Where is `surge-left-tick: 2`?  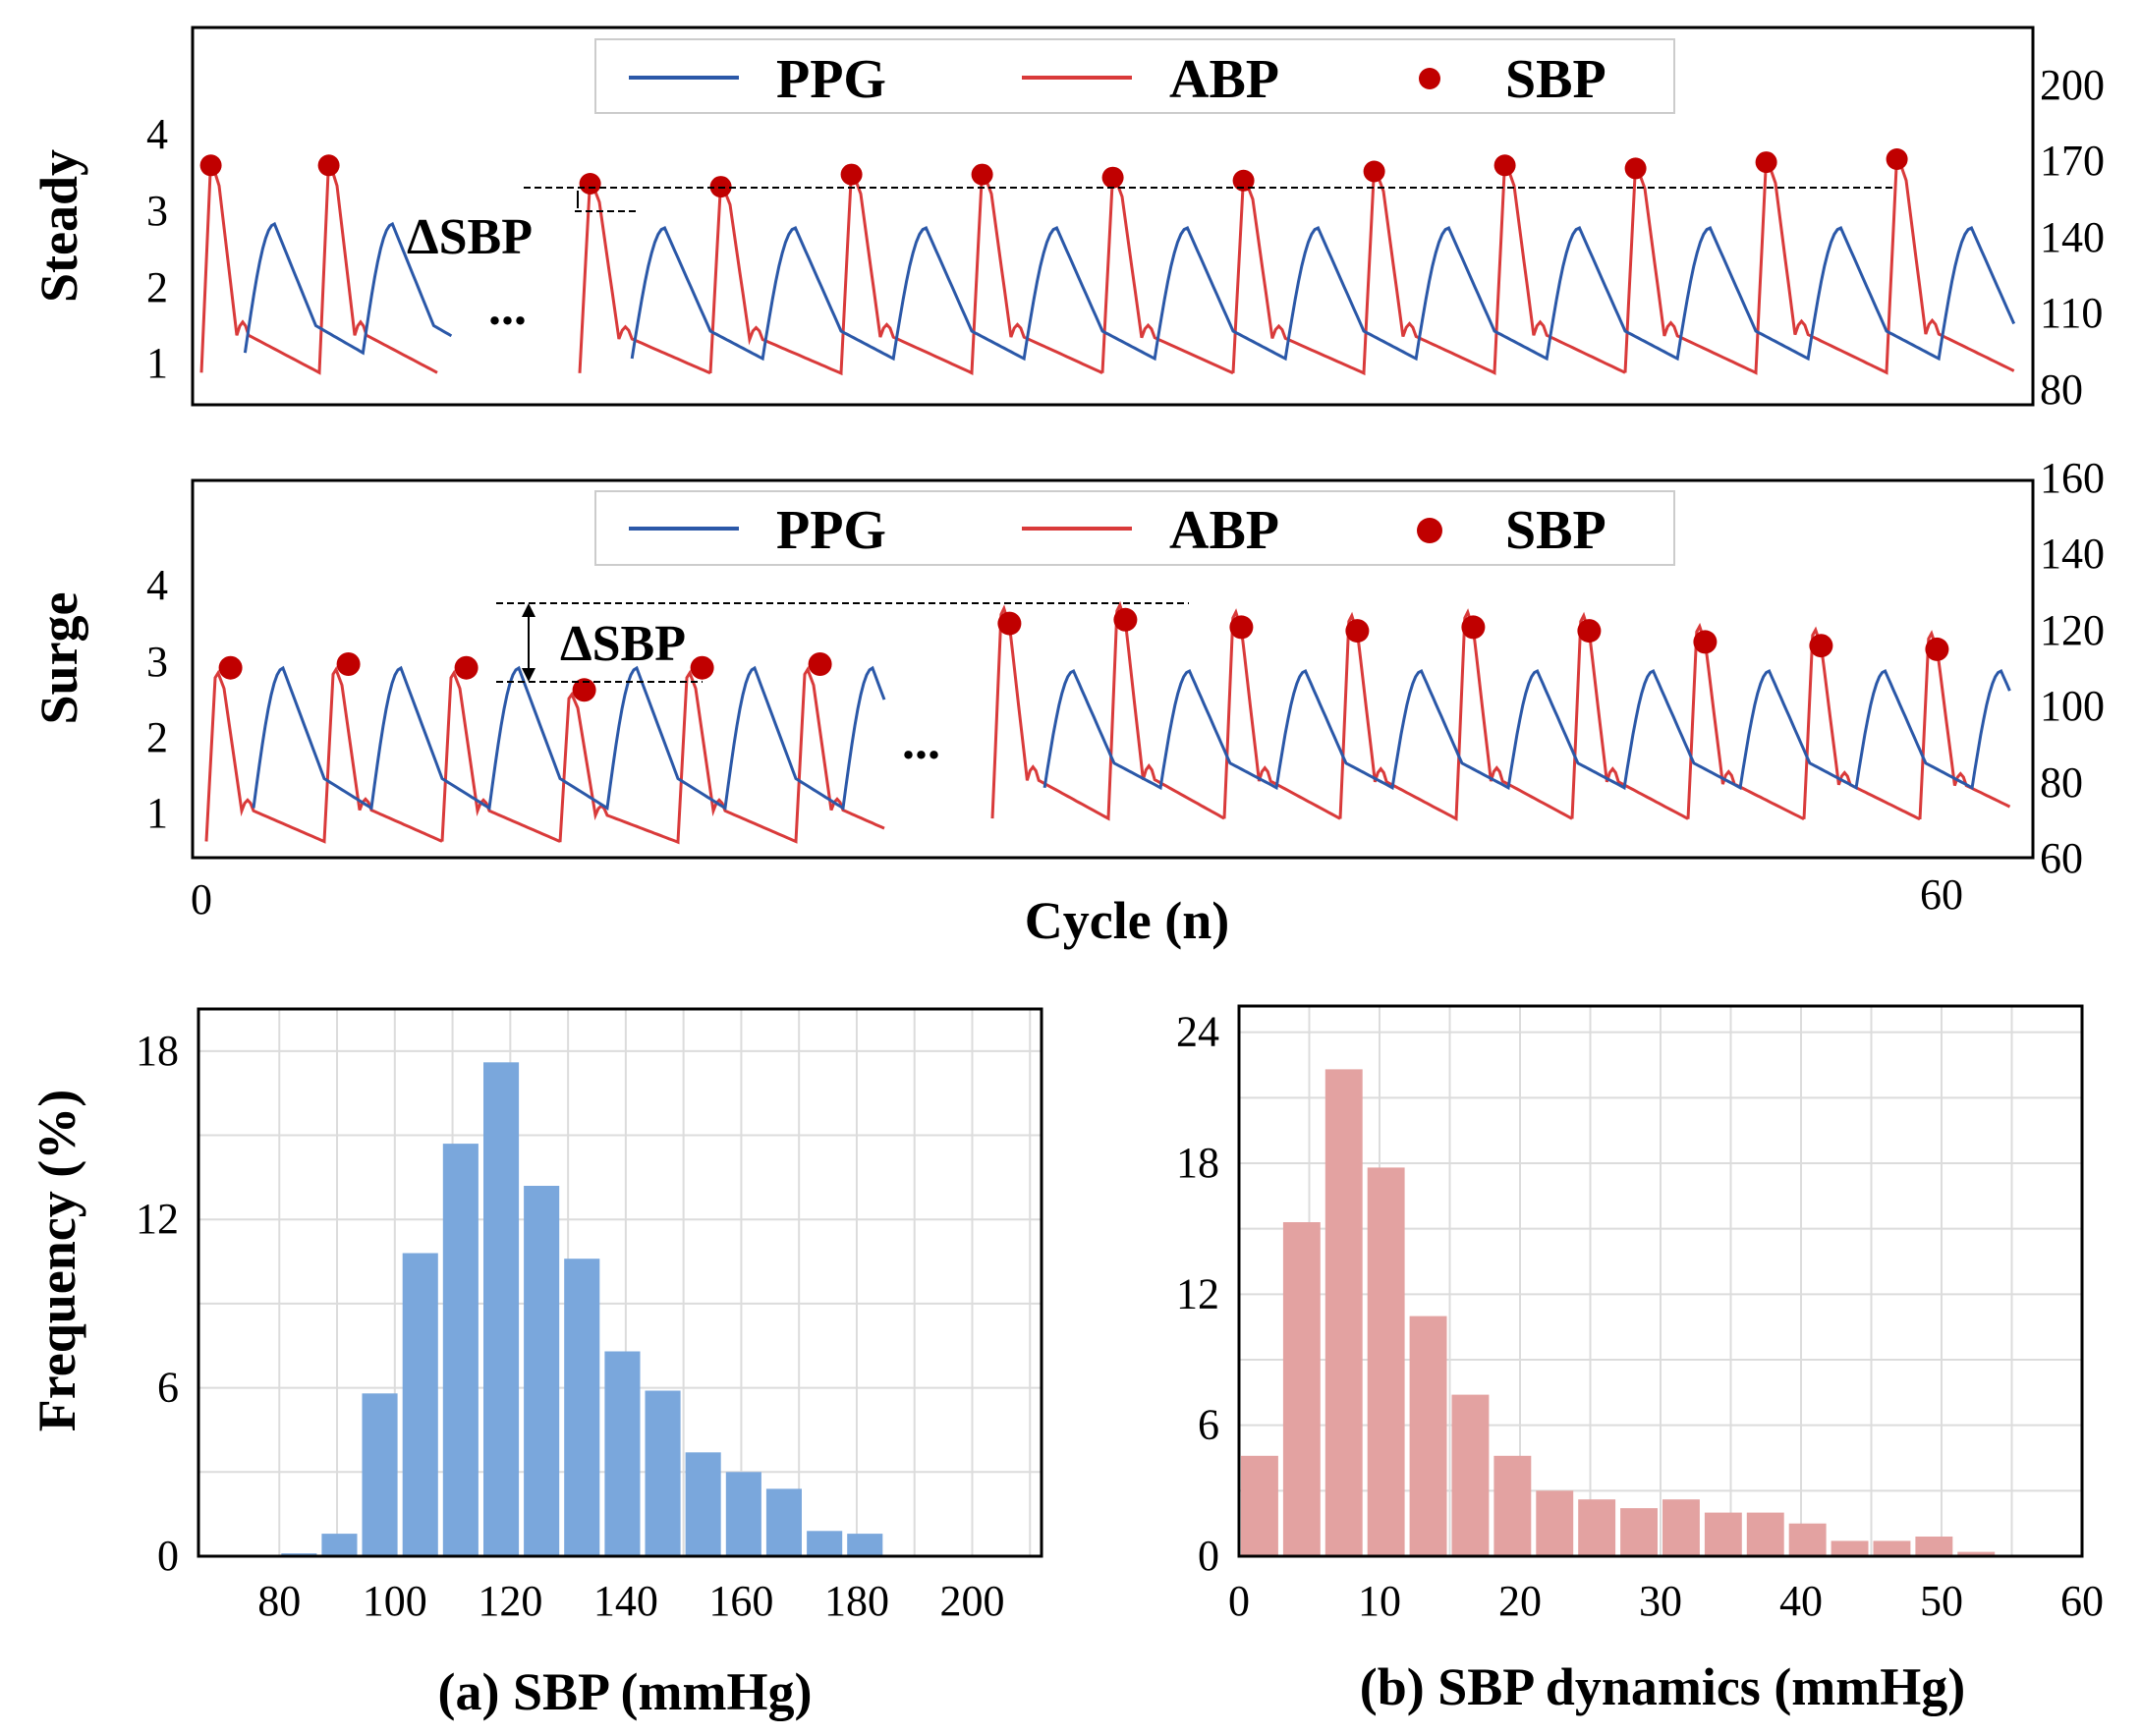
surge-left-tick: 2 is located at coordinates (157, 737).